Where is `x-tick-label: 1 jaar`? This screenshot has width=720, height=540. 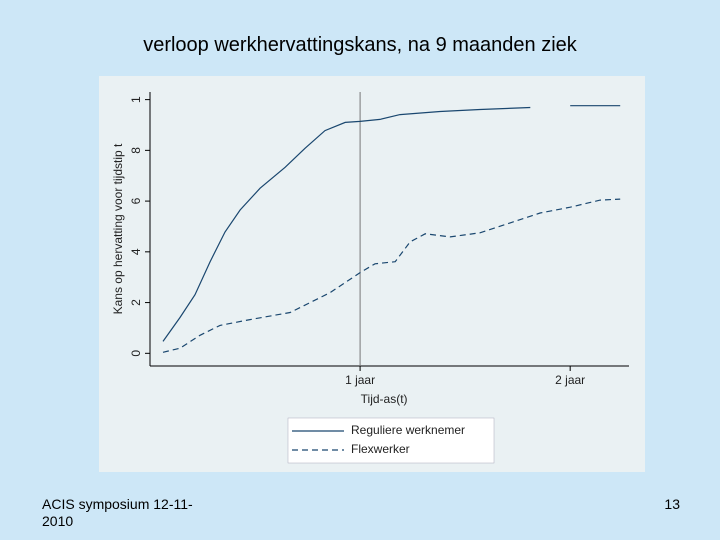
x-tick-label: 1 jaar is located at coordinates (360, 380).